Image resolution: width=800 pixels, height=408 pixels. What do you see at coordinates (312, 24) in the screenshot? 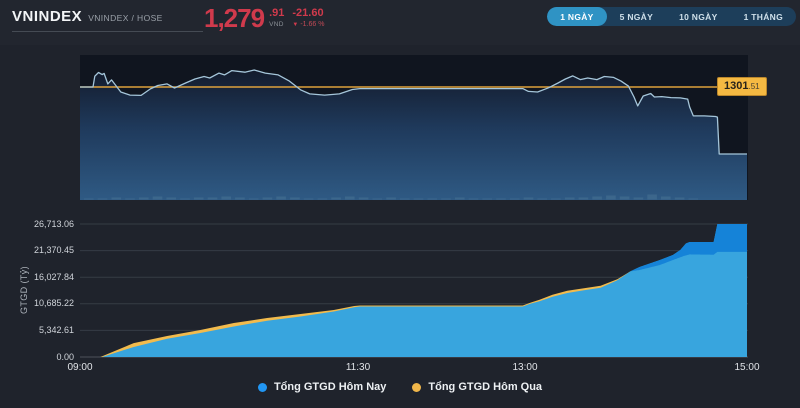
I see `price-change-pct: -1.66 %` at bounding box center [312, 24].